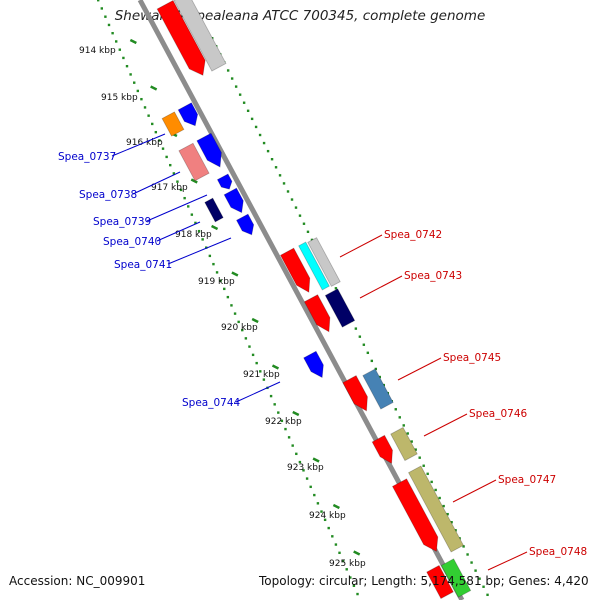 The width and height of the screenshot is (600, 600). What do you see at coordinates (261, 375) in the screenshot?
I see `kbp-label: 921 kbp` at bounding box center [261, 375].